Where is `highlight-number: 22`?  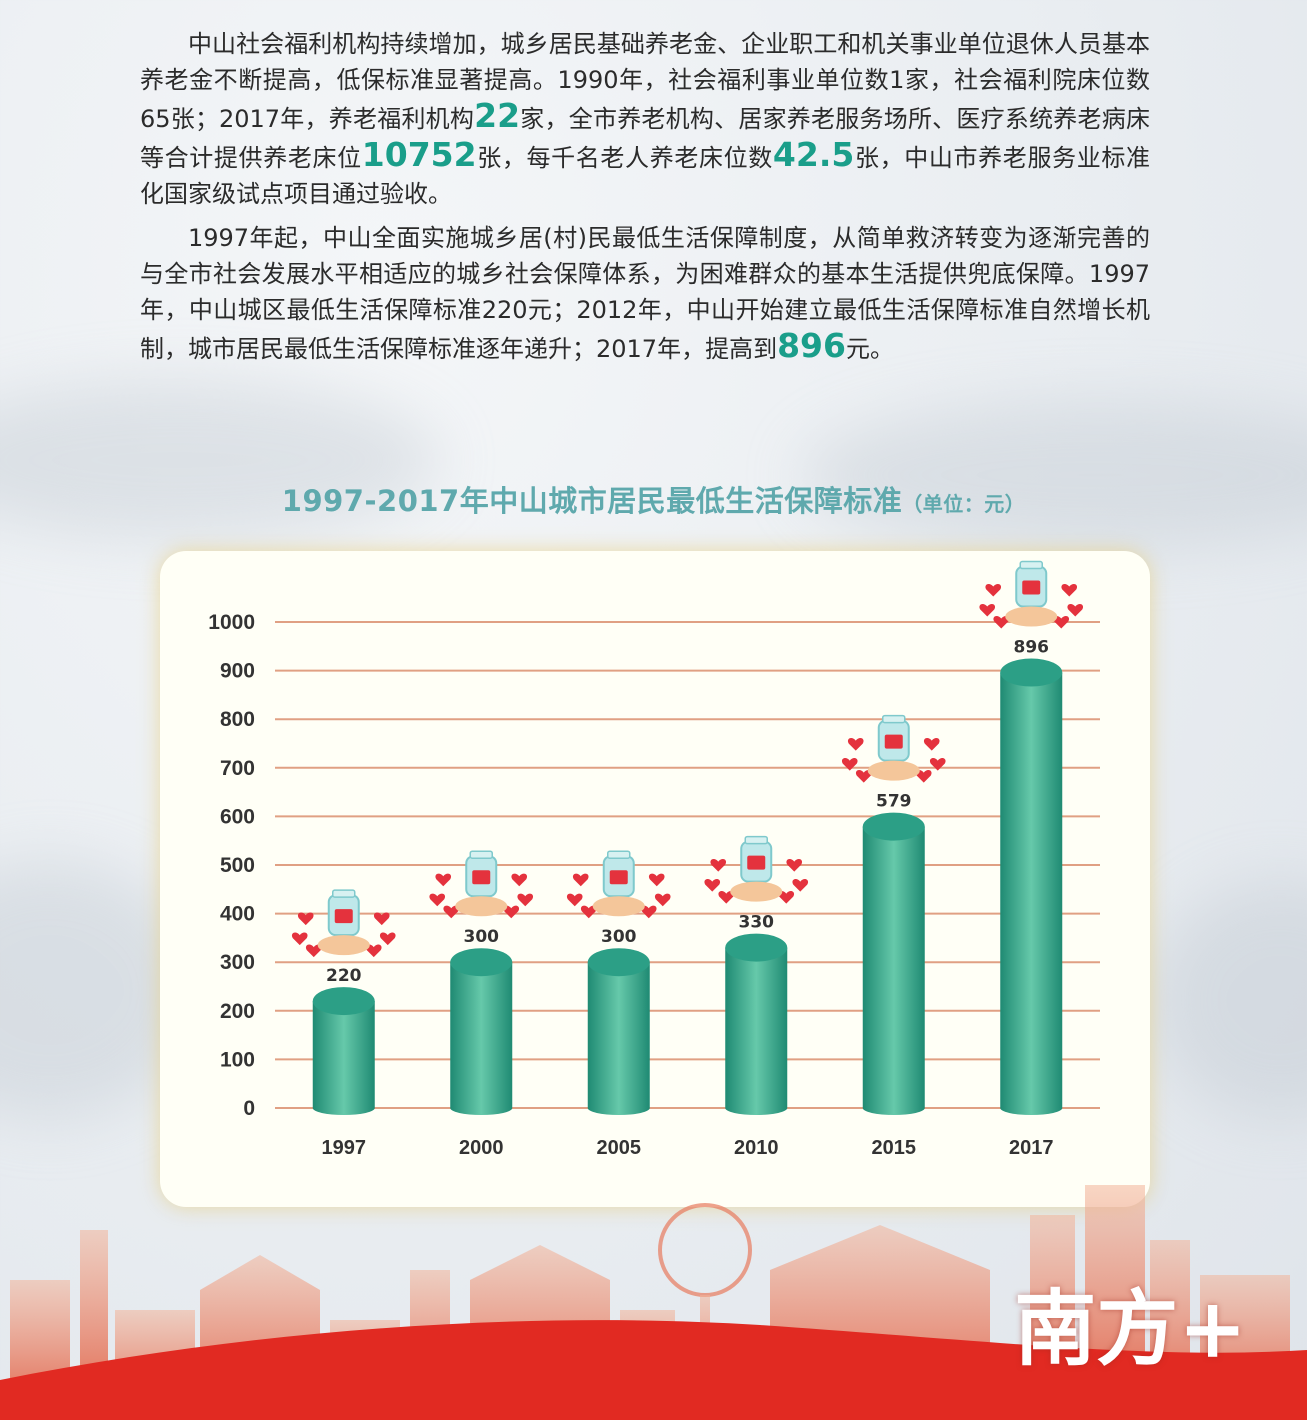
highlight-number: 22 is located at coordinates (497, 115).